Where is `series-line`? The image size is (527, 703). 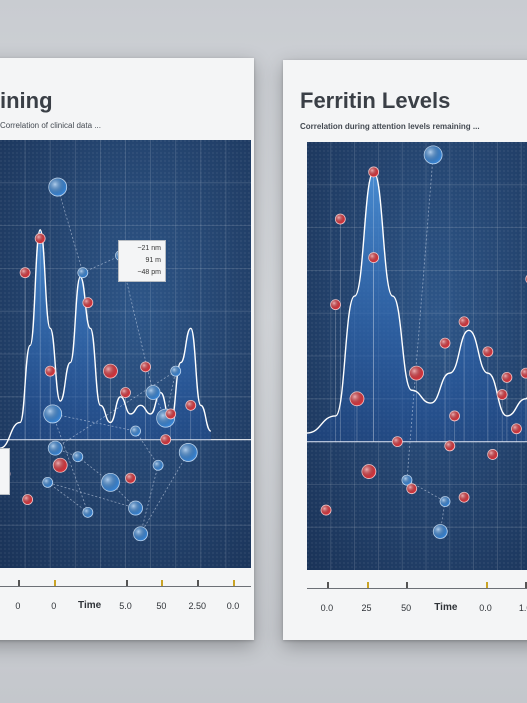
series-line is located at coordinates (106, 339).